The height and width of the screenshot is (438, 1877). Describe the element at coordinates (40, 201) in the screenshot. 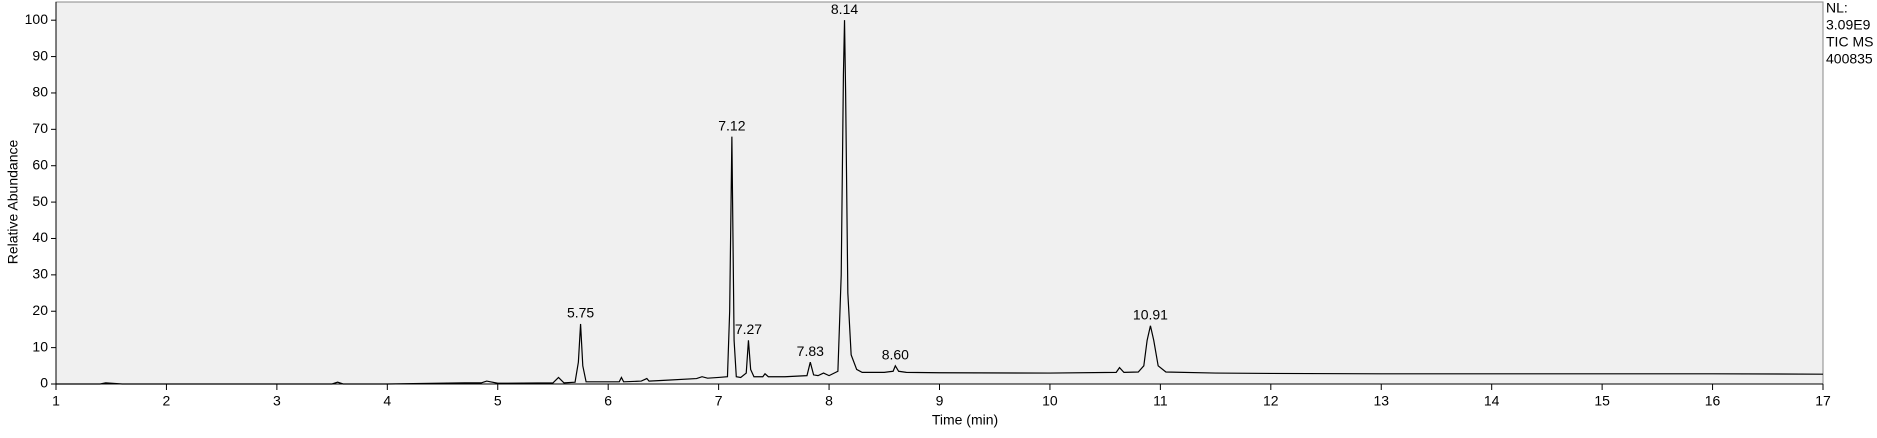

I see `y-tick-label: 50` at that location.